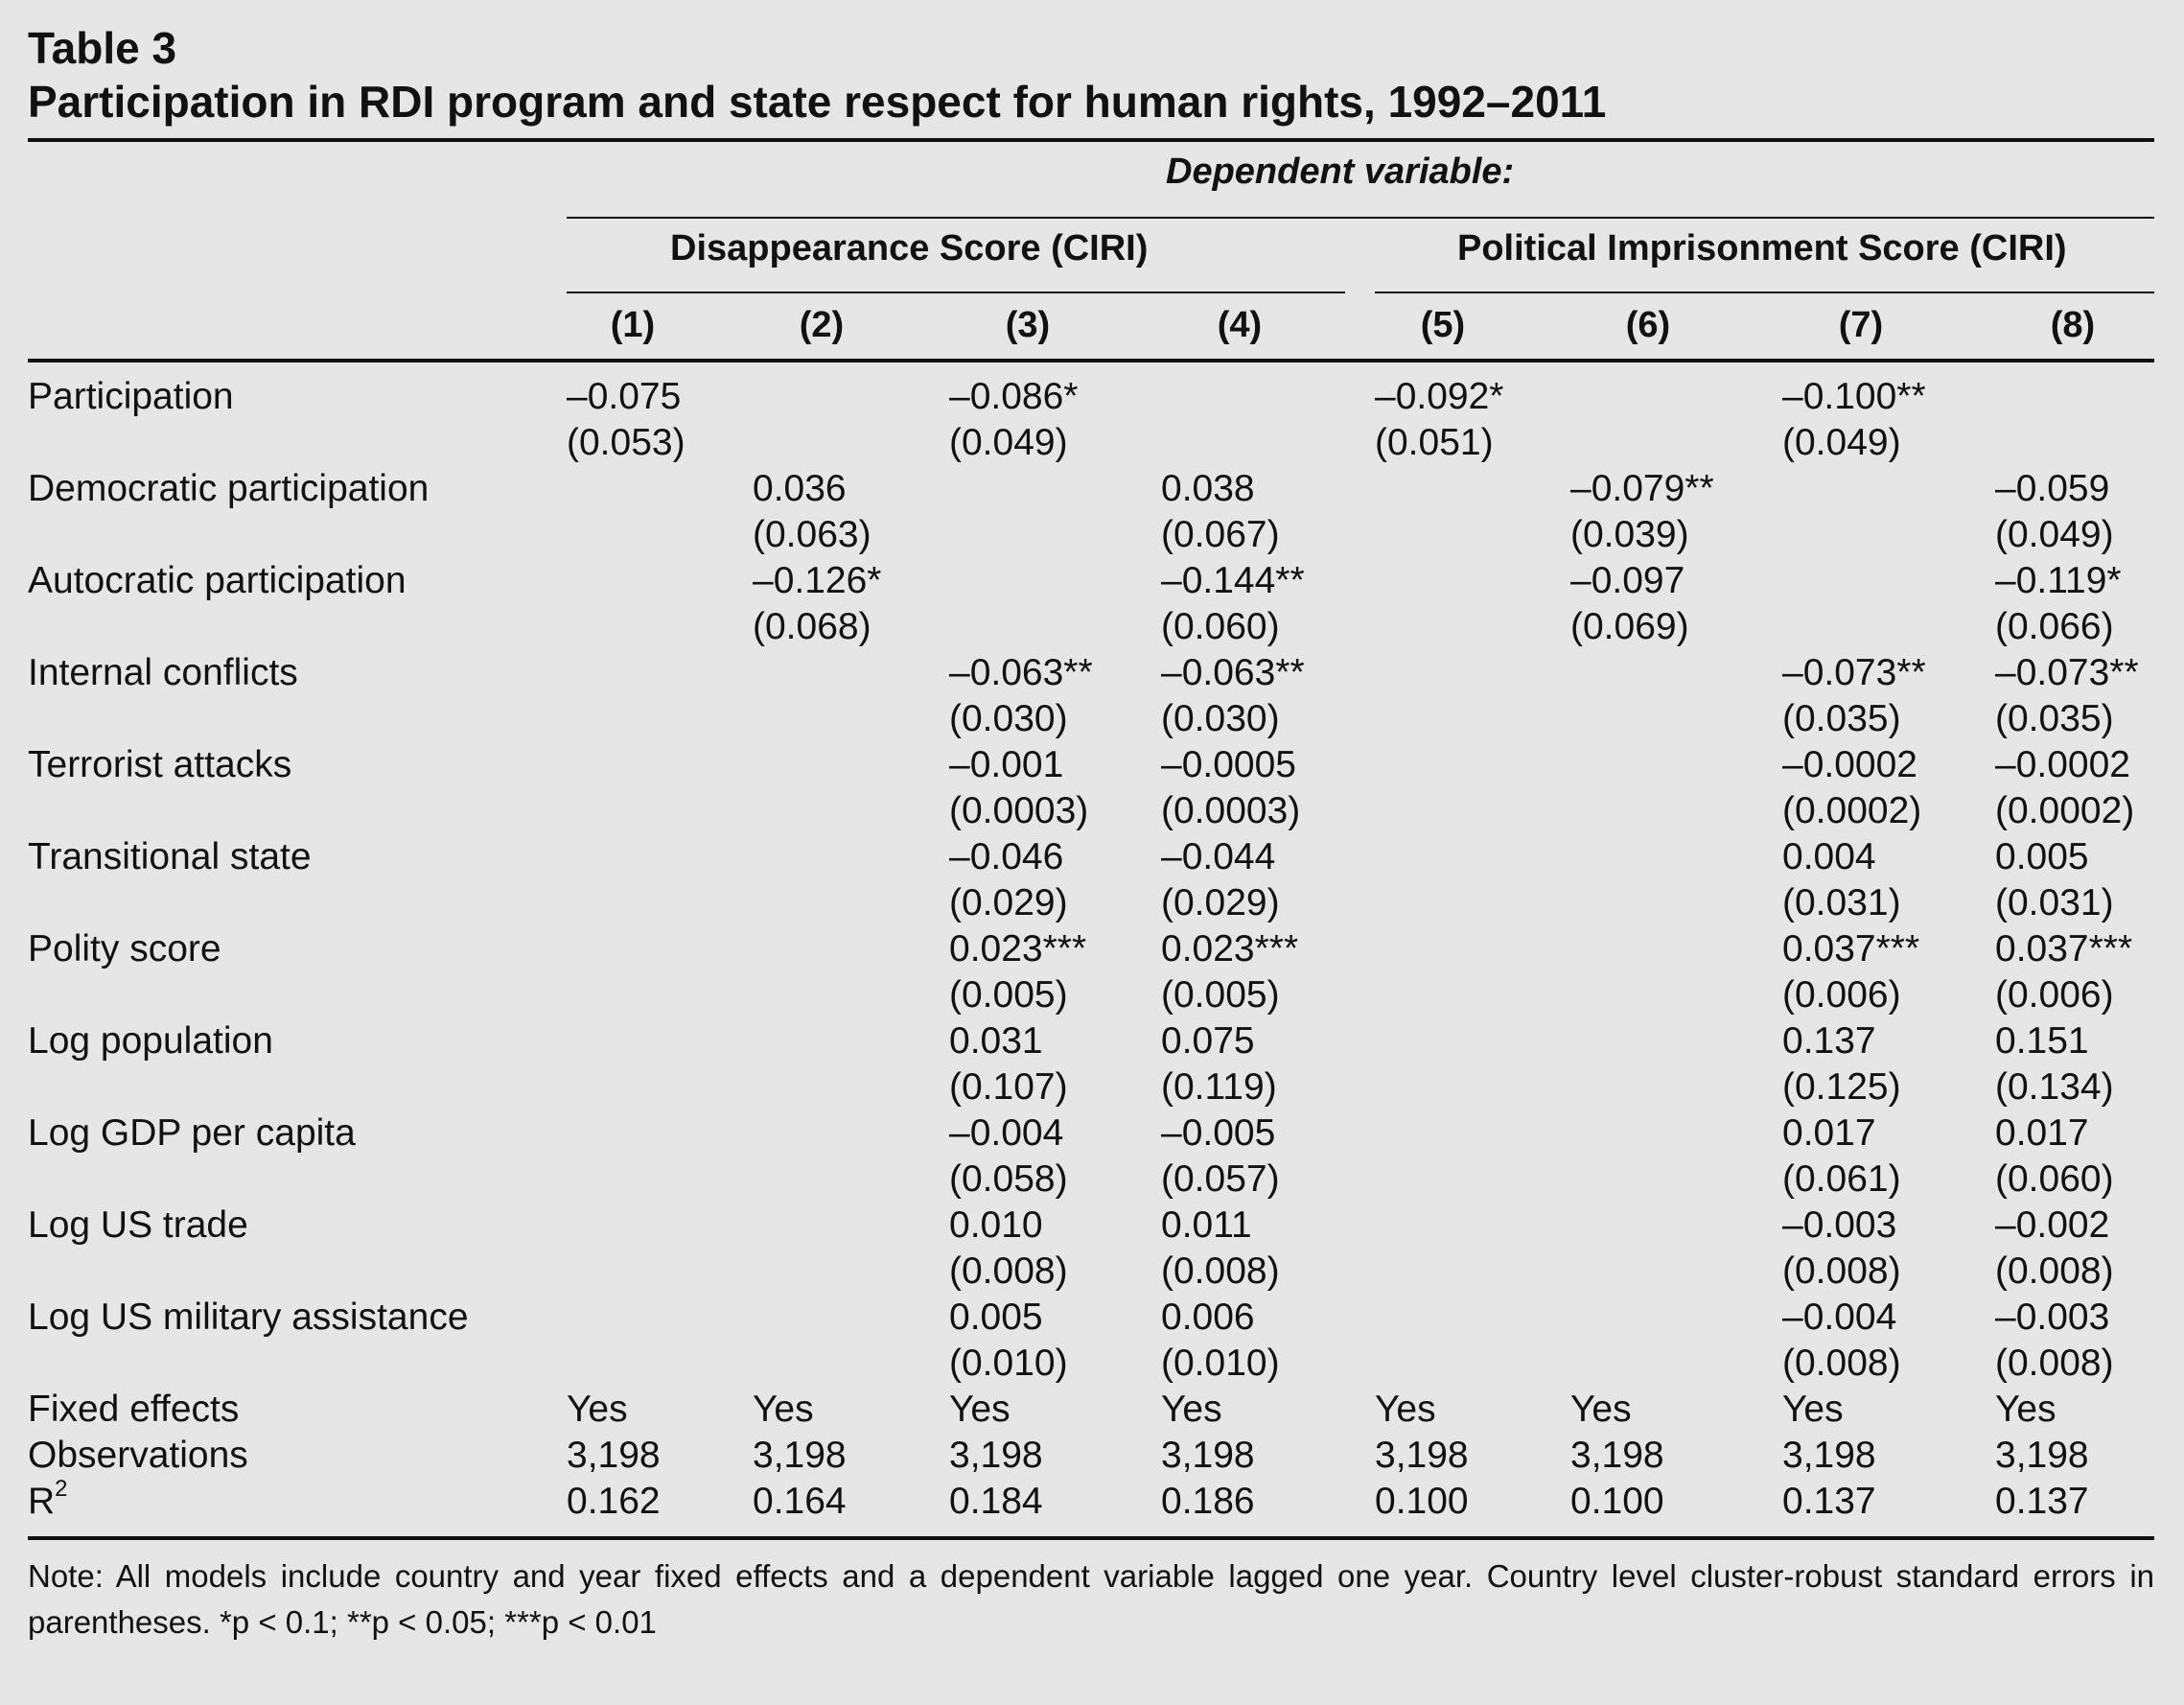  I want to click on coefficient-cell: –0.059, so click(2052, 488).